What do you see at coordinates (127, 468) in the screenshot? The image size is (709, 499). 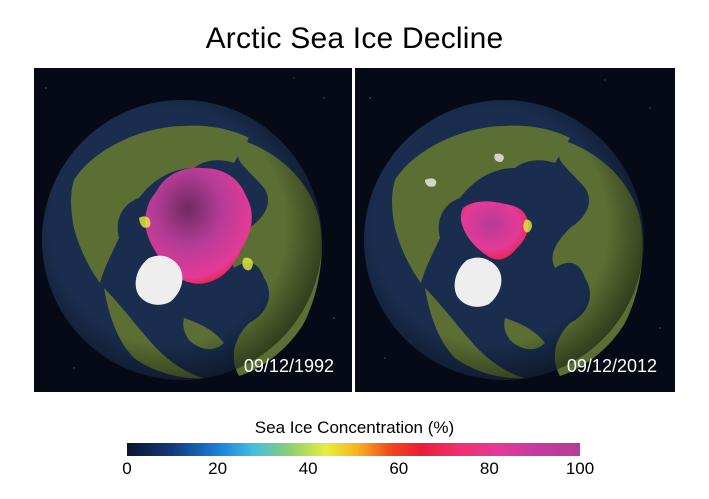 I see `legend-tick-0: 0` at bounding box center [127, 468].